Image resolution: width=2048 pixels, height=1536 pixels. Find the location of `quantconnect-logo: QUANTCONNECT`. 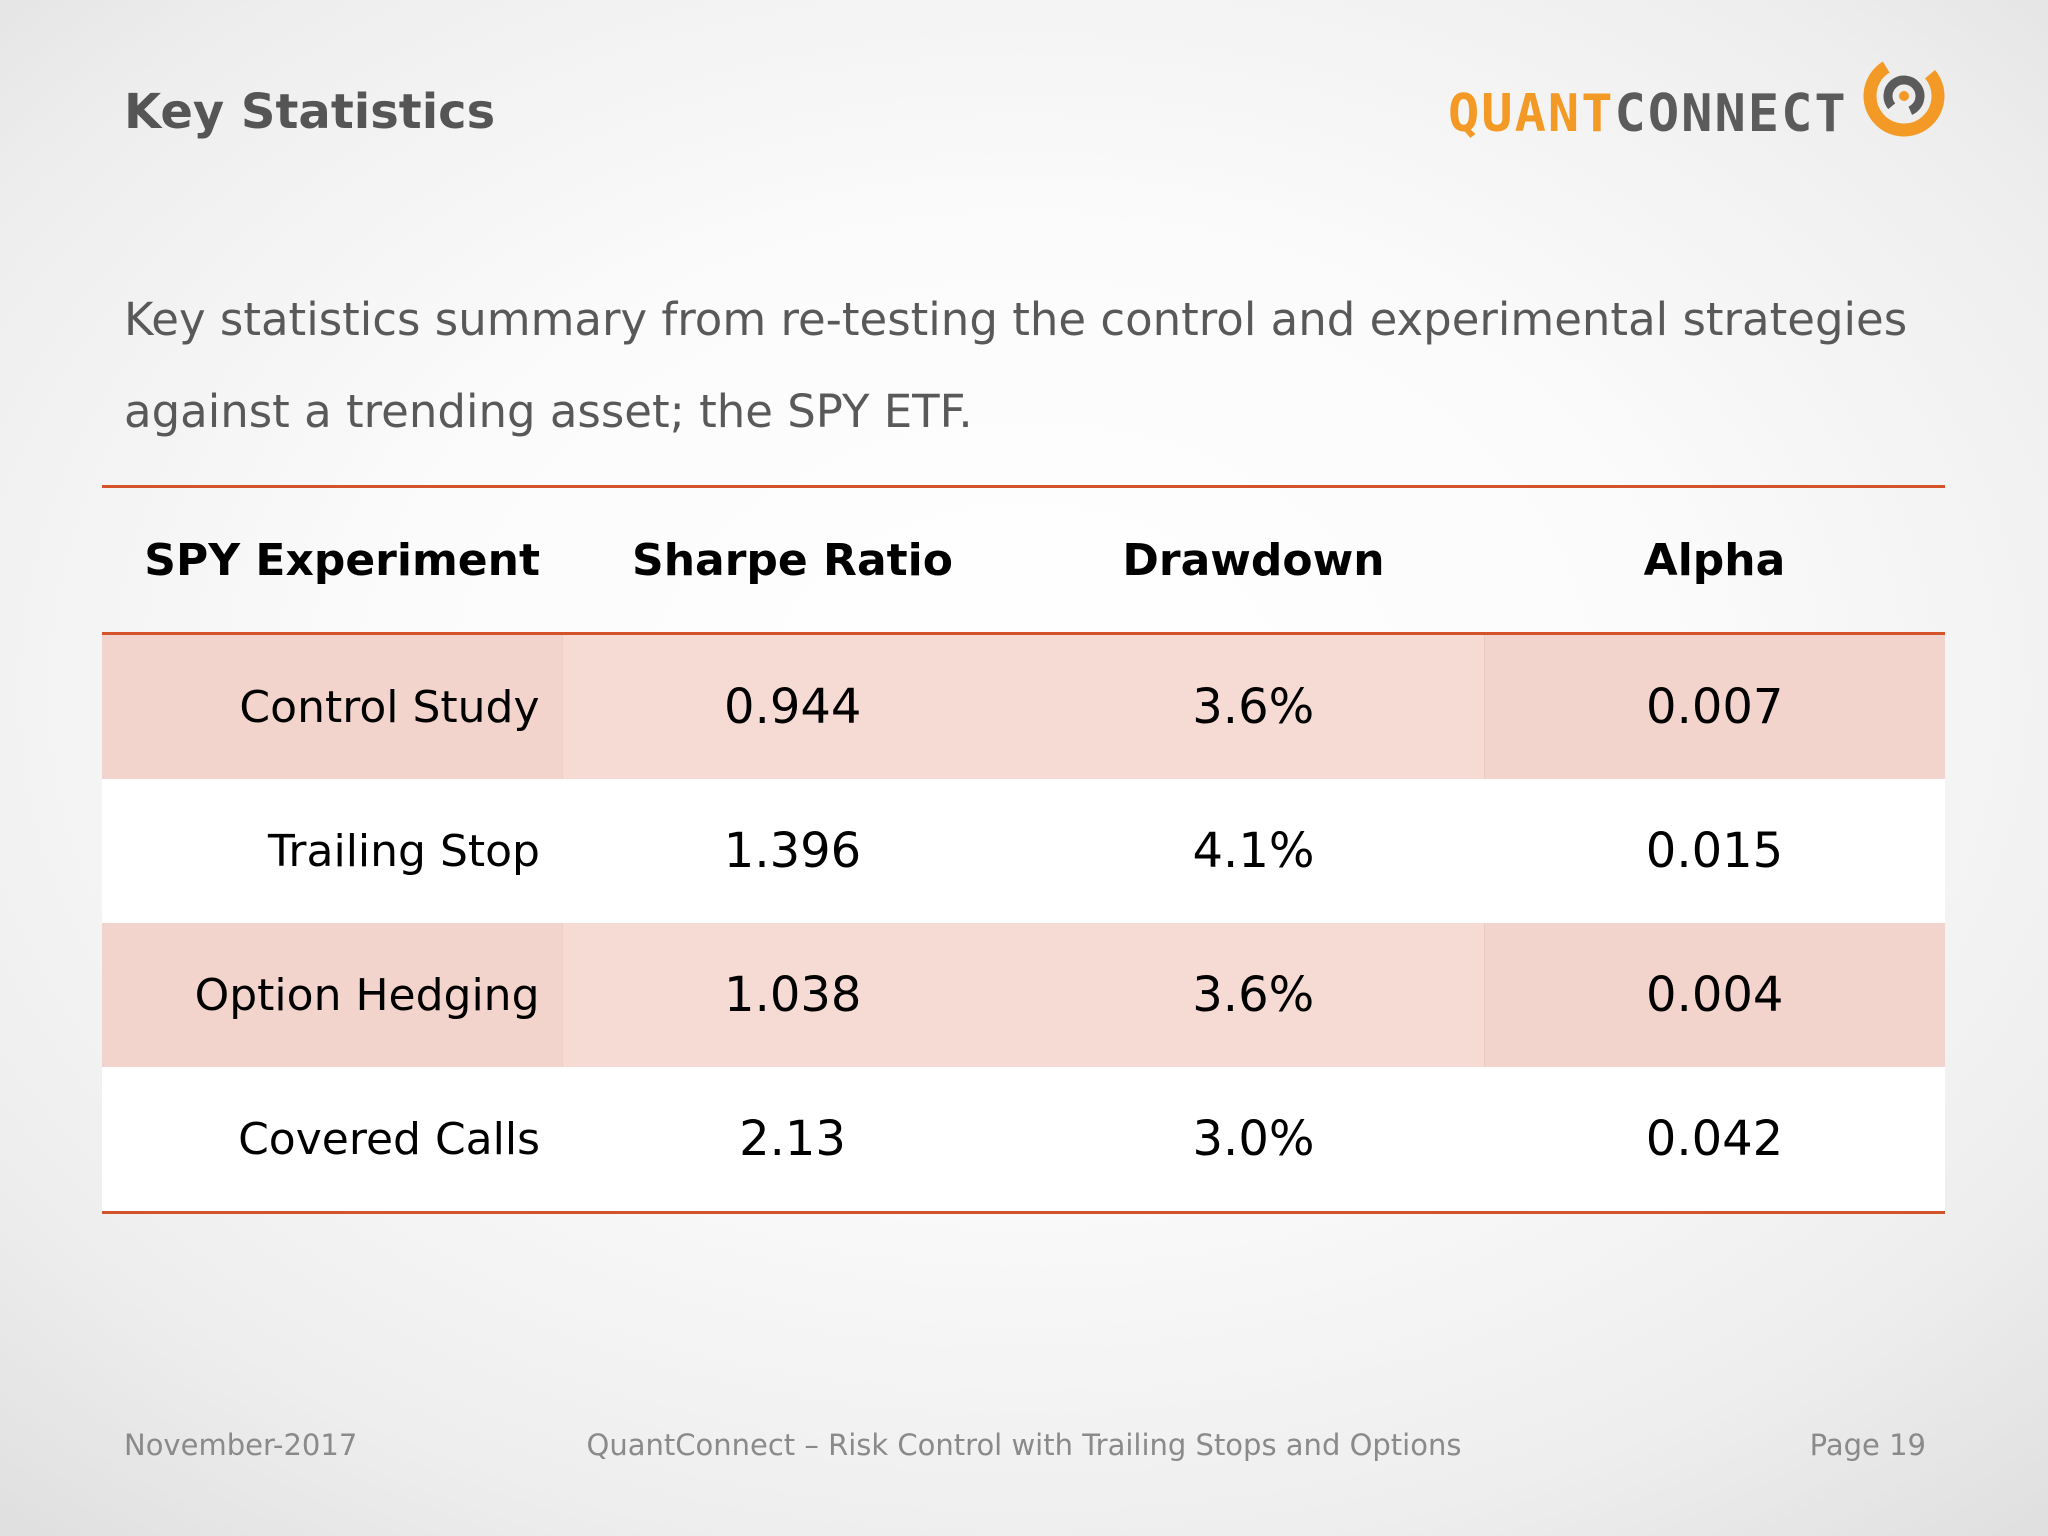

quantconnect-logo: QUANTCONNECT is located at coordinates (1698, 102).